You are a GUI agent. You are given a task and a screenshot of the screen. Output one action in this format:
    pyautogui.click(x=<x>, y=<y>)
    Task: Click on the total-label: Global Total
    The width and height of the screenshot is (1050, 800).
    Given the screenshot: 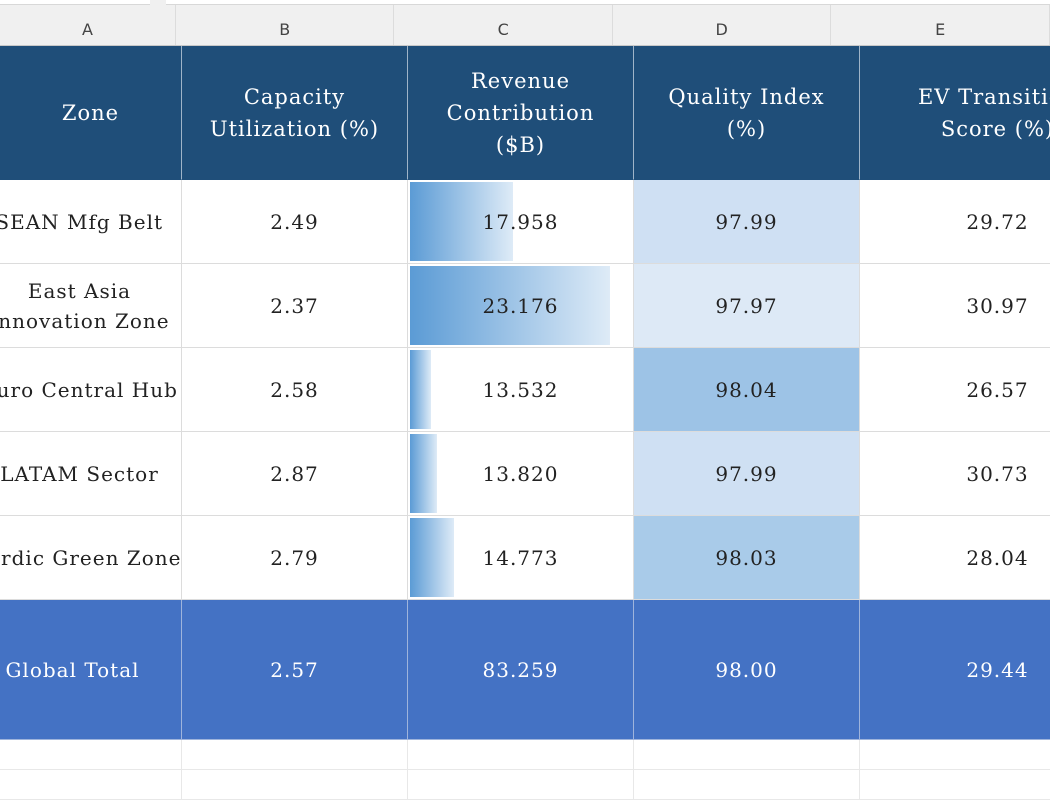 What is the action you would take?
    pyautogui.click(x=72, y=669)
    